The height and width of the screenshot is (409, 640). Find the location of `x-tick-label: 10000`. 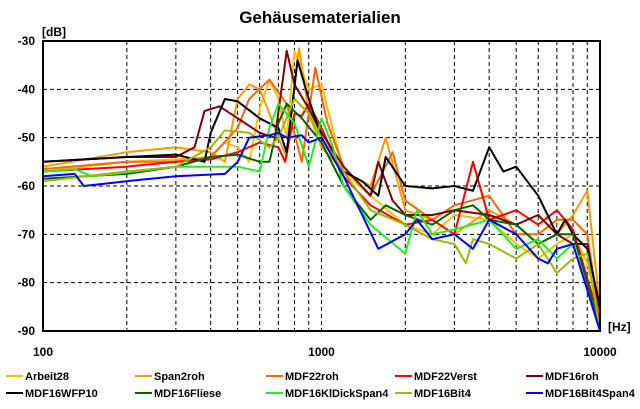

x-tick-label: 10000 is located at coordinates (600, 352).